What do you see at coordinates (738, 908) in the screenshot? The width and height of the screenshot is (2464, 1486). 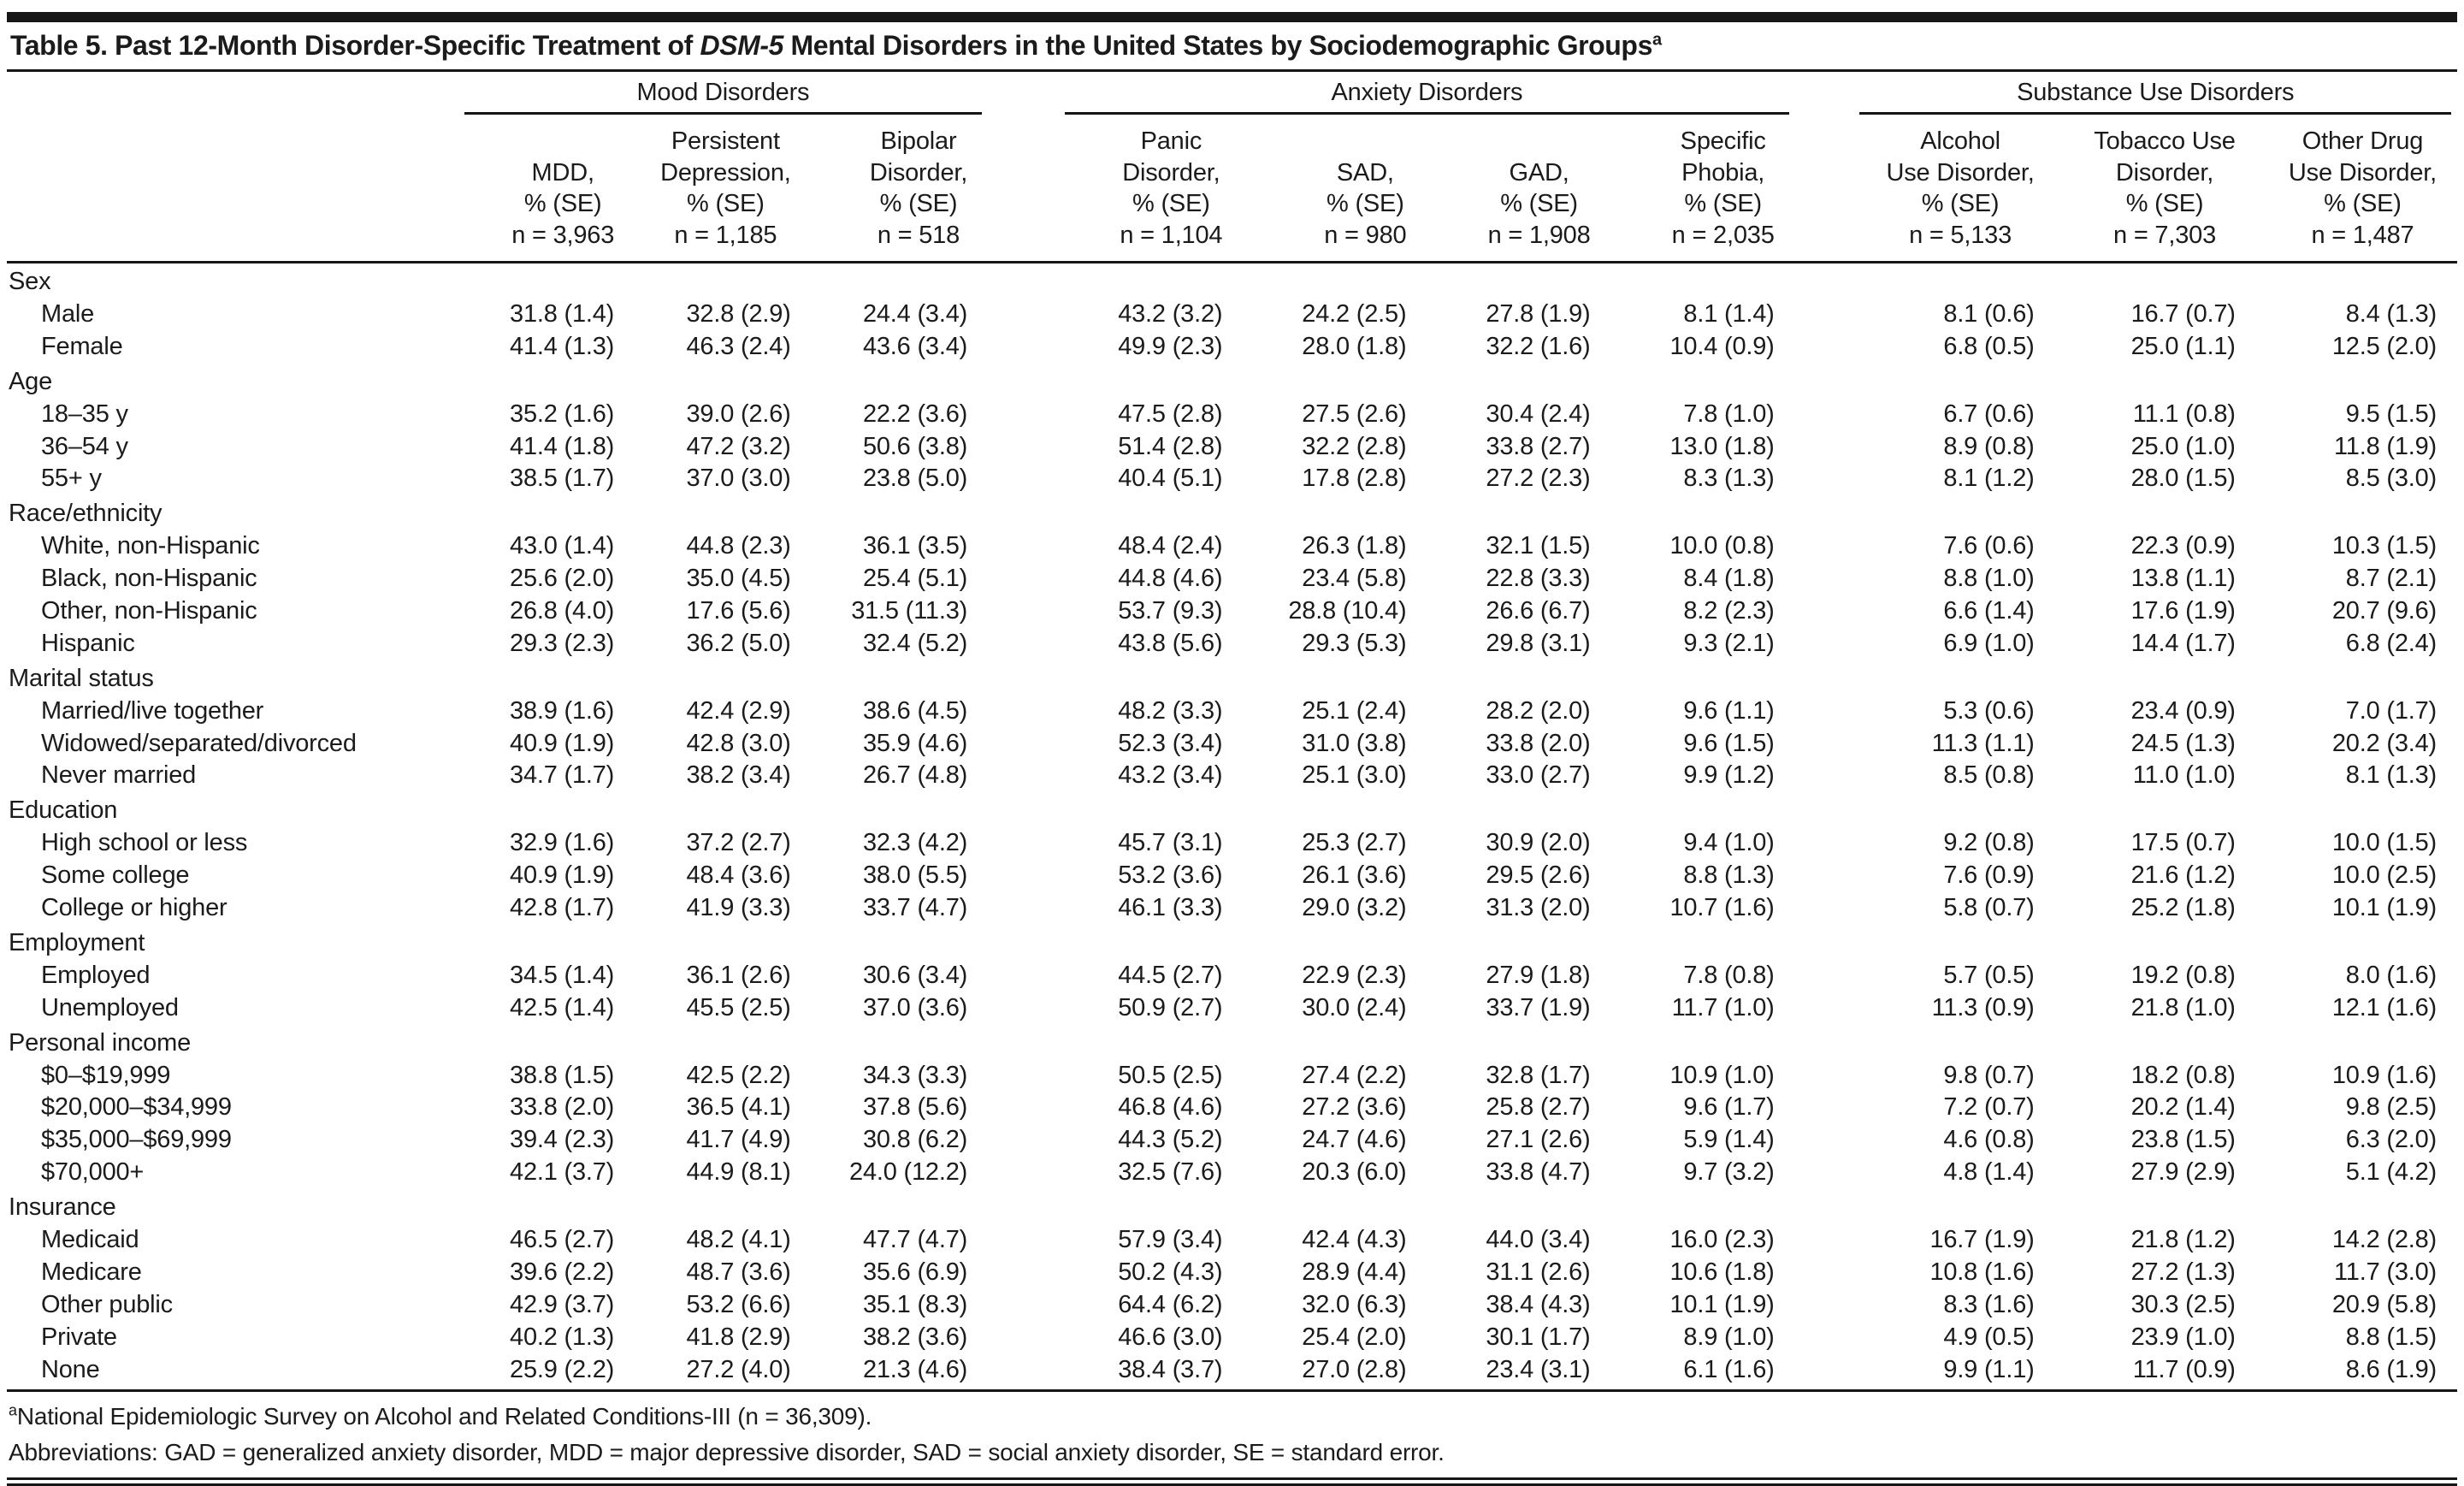 I see `cell-value: 41.9 (3.3)` at bounding box center [738, 908].